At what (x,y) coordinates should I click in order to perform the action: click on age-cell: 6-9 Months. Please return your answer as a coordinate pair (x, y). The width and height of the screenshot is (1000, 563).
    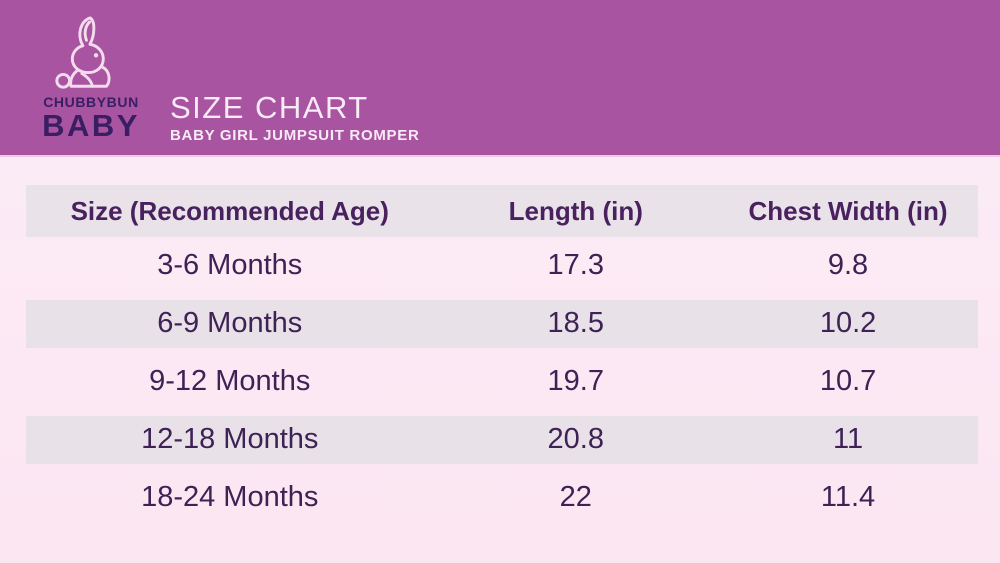
    Looking at the image, I should click on (230, 323).